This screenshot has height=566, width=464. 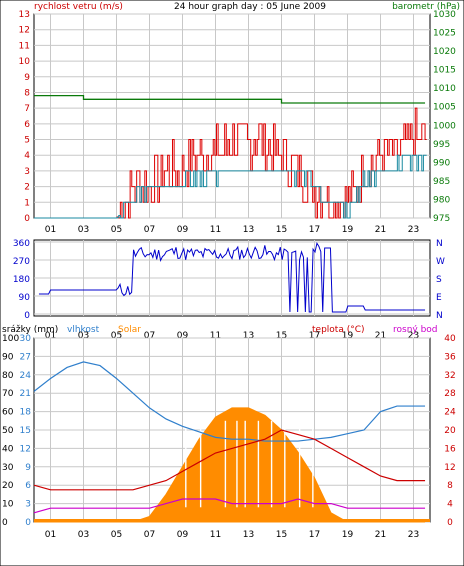 What do you see at coordinates (444, 34) in the screenshot?
I see `barometer-y-tick-label: 1025` at bounding box center [444, 34].